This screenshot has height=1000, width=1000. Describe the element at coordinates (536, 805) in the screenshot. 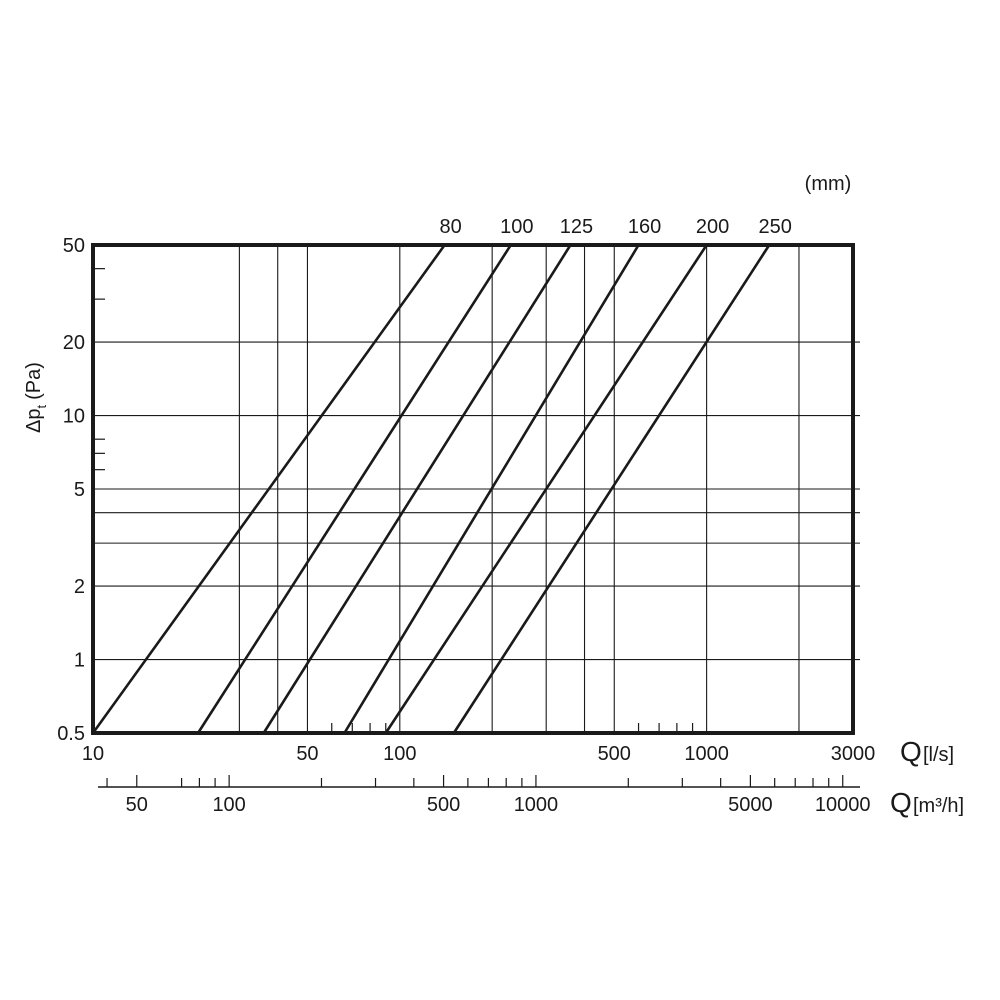

I see `x2-tick-label: 1000` at that location.